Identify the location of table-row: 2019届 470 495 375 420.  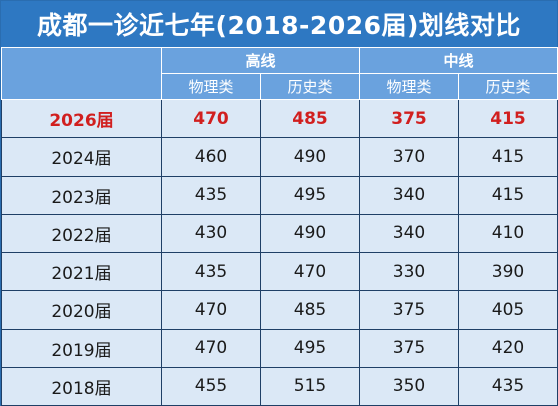
(279, 348).